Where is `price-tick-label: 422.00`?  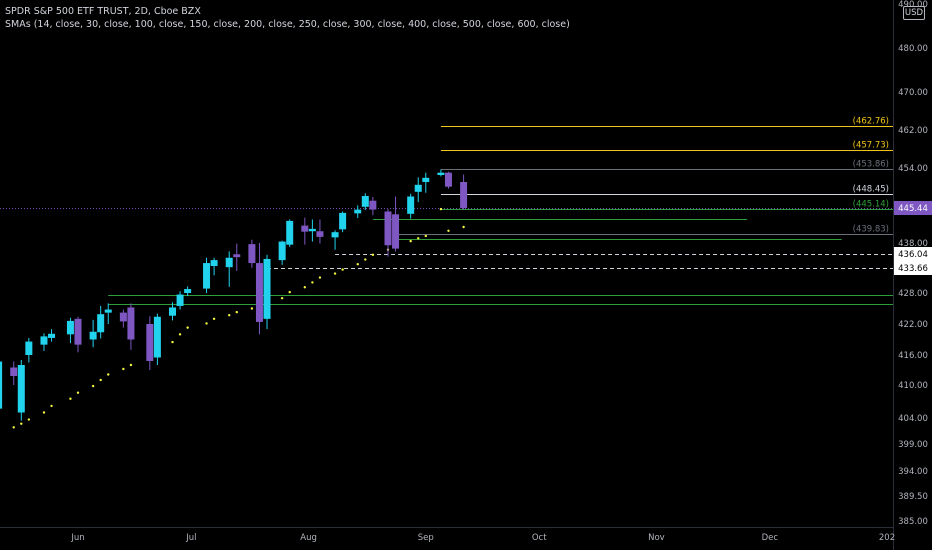
price-tick-label: 422.00 is located at coordinates (913, 325).